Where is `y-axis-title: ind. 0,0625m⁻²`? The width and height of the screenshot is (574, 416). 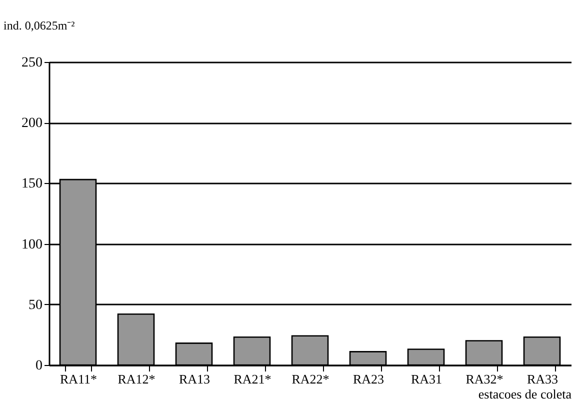
y-axis-title: ind. 0,0625m⁻² is located at coordinates (40, 25).